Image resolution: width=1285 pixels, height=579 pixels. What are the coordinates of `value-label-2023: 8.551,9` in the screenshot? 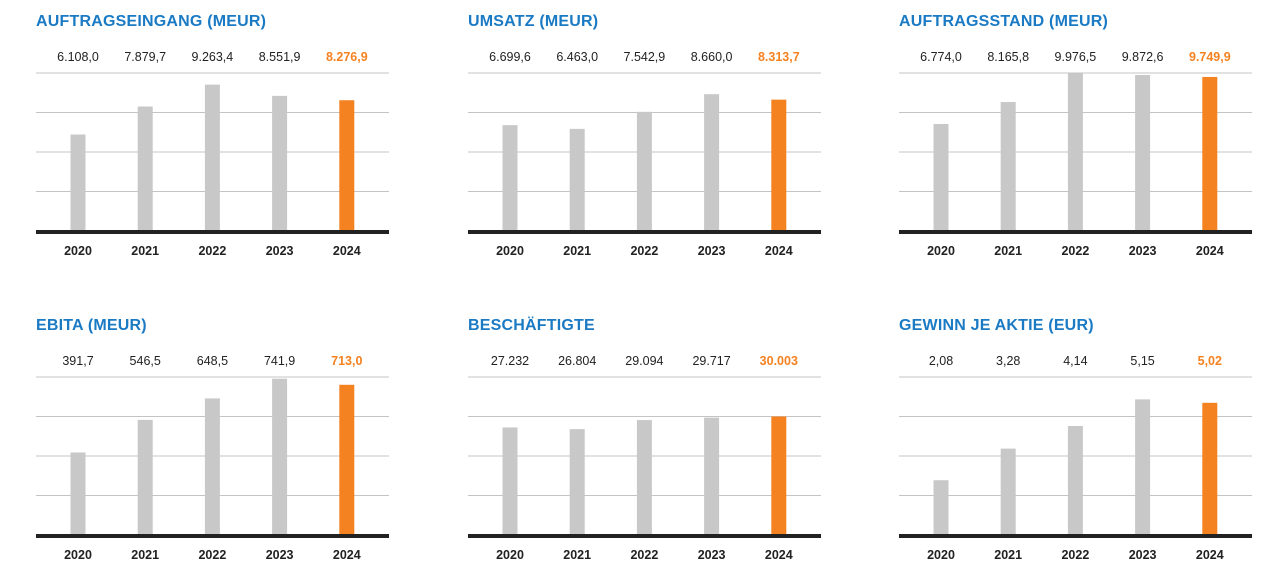 It's located at (280, 57).